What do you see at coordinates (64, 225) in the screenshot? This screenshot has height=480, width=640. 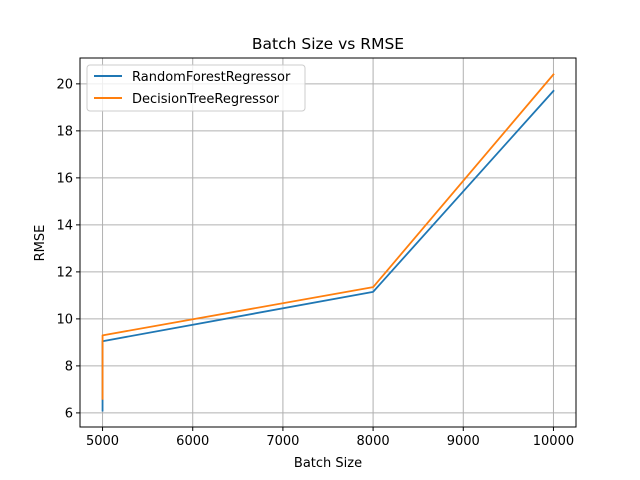 I see `y-tick-label: 14` at bounding box center [64, 225].